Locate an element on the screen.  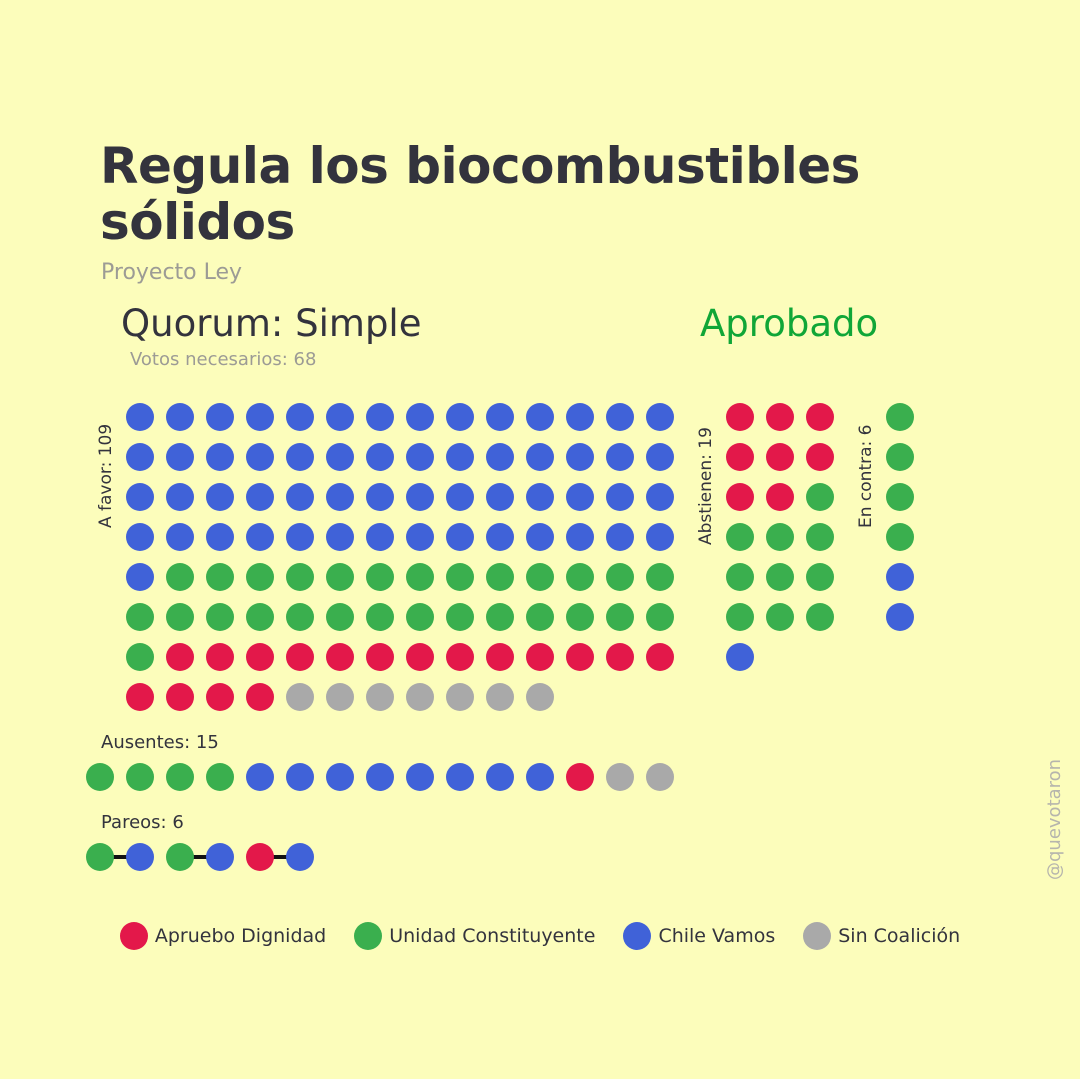
legend-label: Apruebo Dignidad is located at coordinates (240, 936).